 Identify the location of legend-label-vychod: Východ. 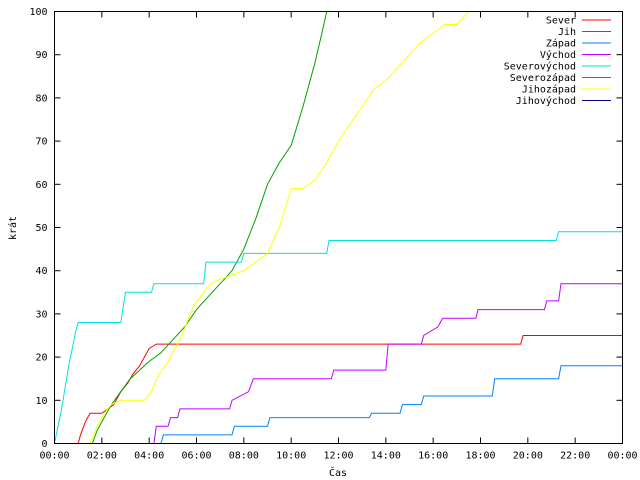
(558, 55).